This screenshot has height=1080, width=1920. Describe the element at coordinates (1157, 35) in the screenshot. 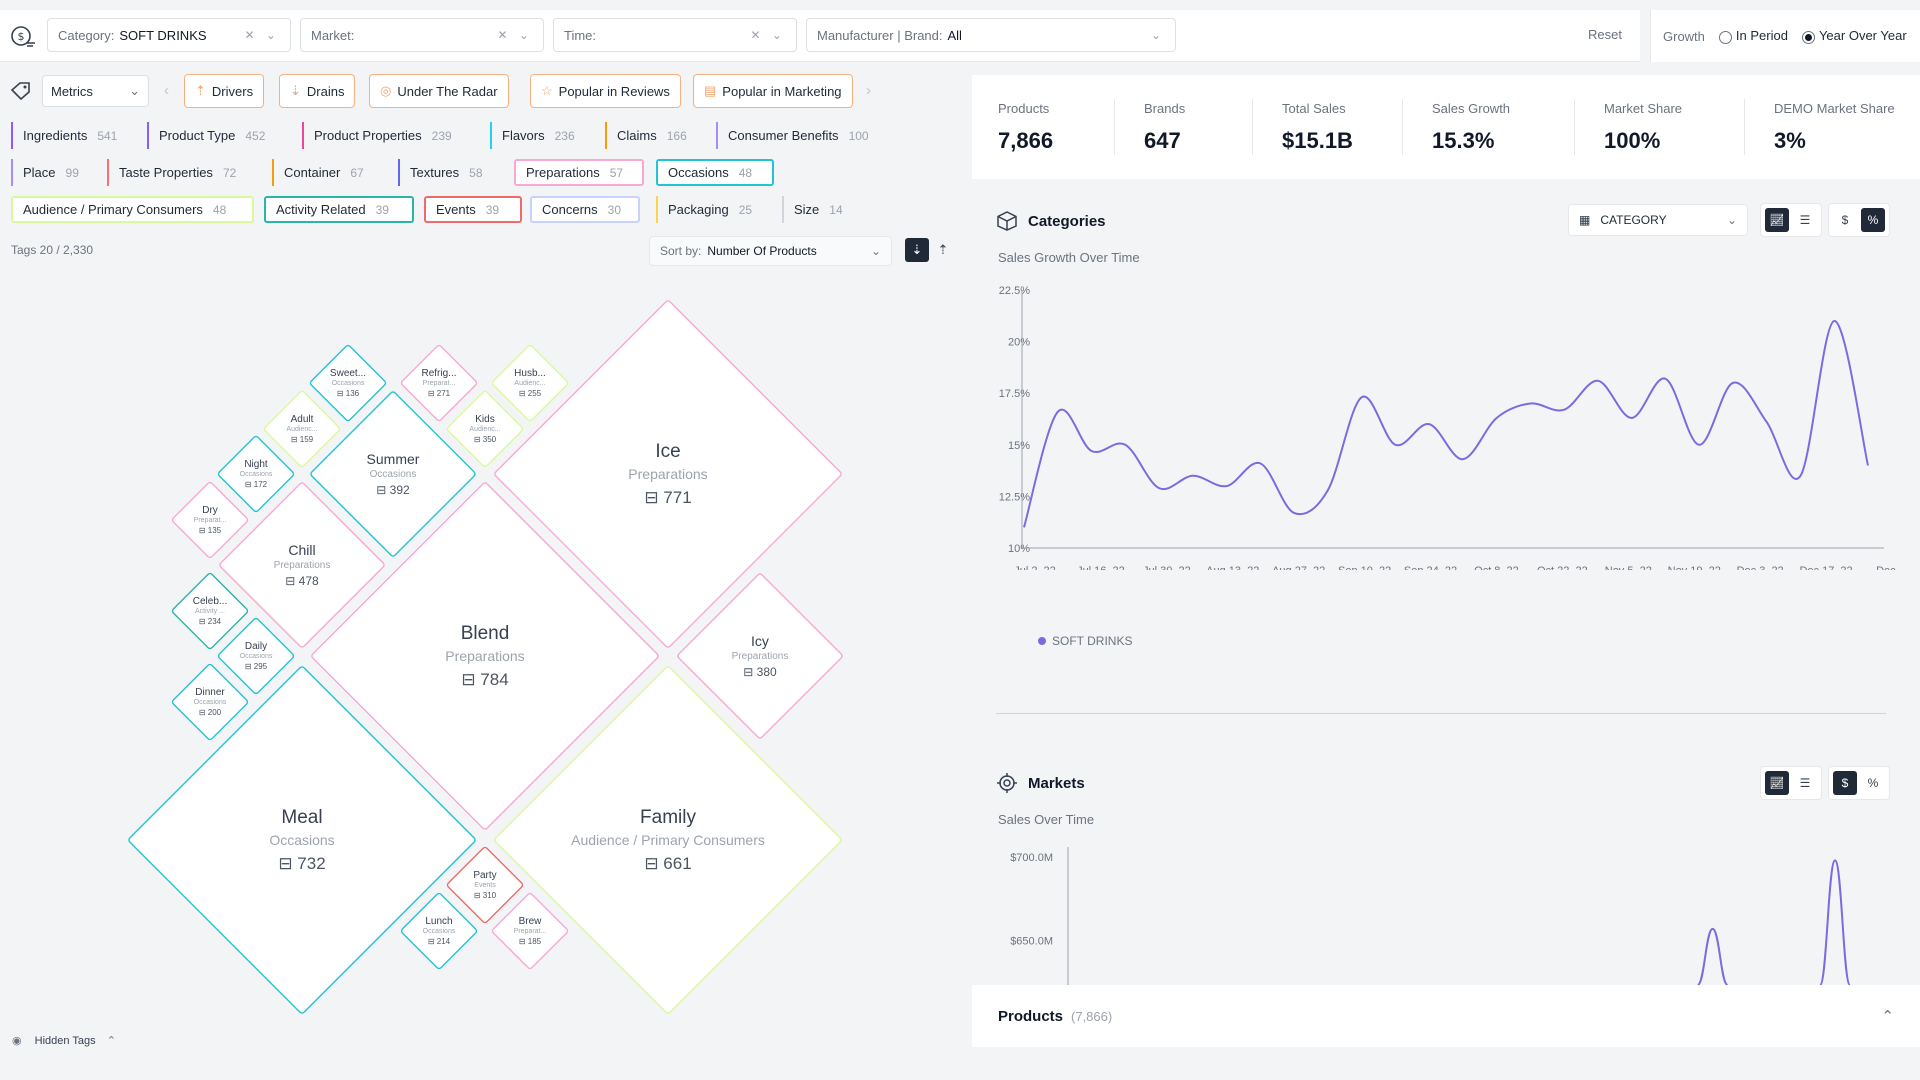

I see `chevron-down-icon: ⌄` at that location.